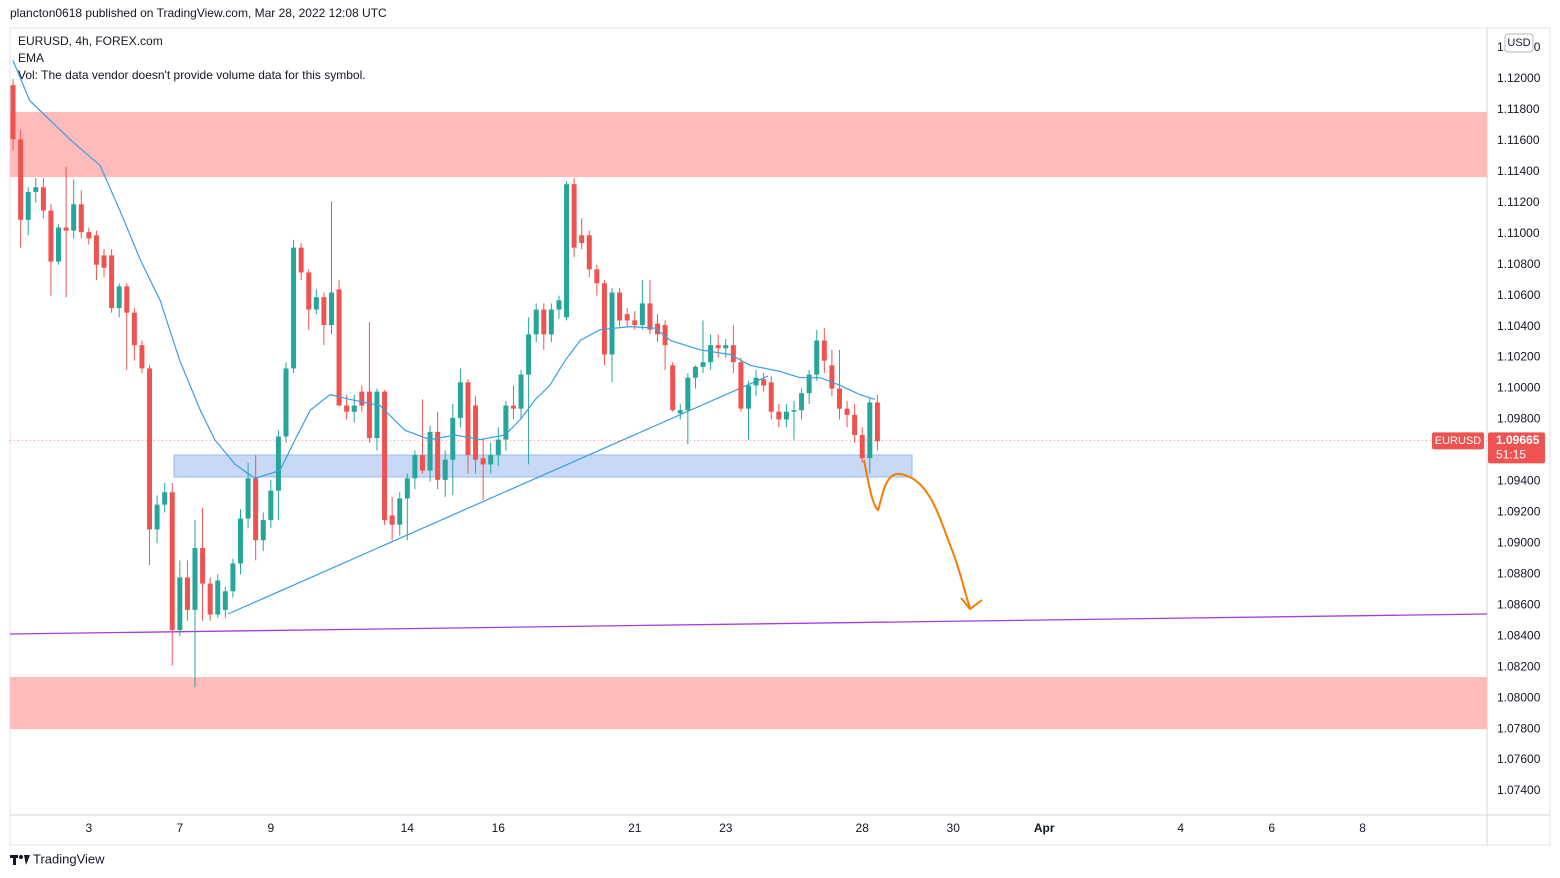  I want to click on y-tick-label: 1.10400, so click(1519, 326).